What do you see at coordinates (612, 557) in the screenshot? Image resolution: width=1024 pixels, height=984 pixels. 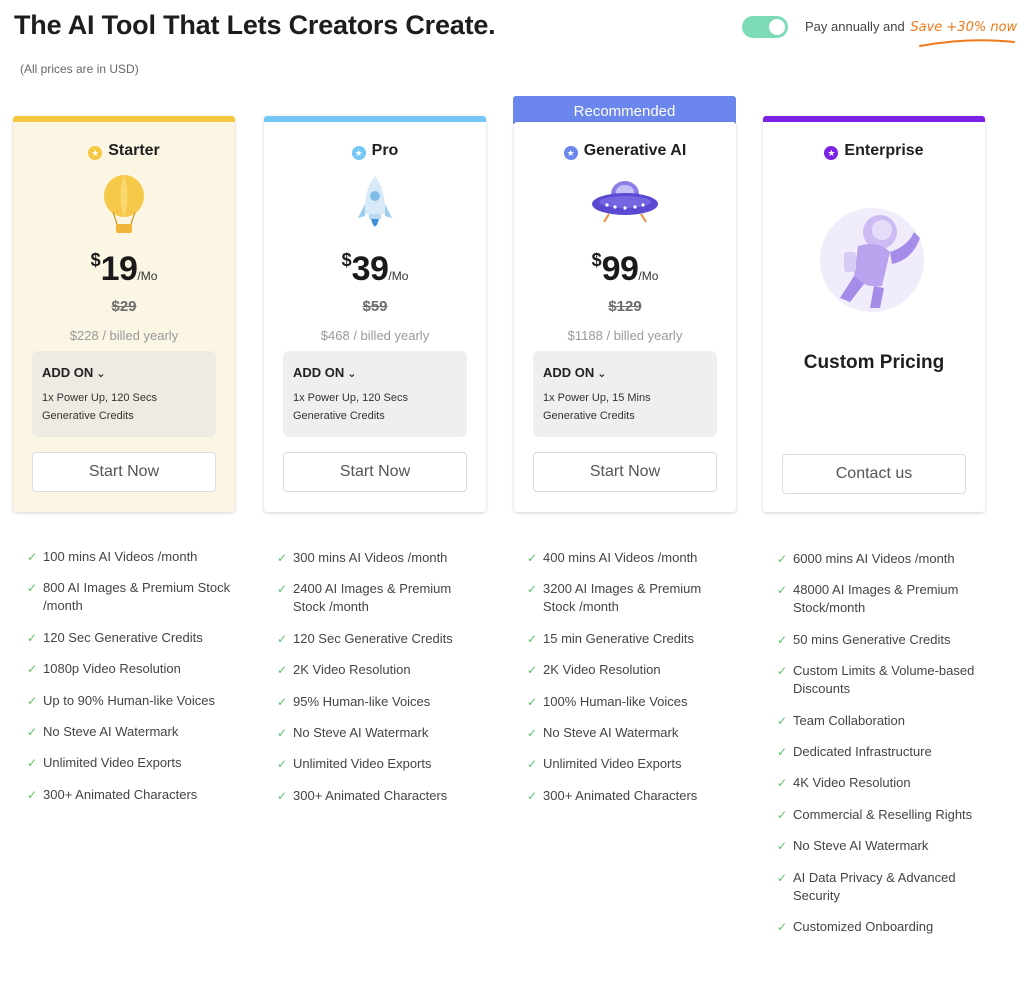 I see `feature-item: ✓ 400 mins AI Videos /month` at bounding box center [612, 557].